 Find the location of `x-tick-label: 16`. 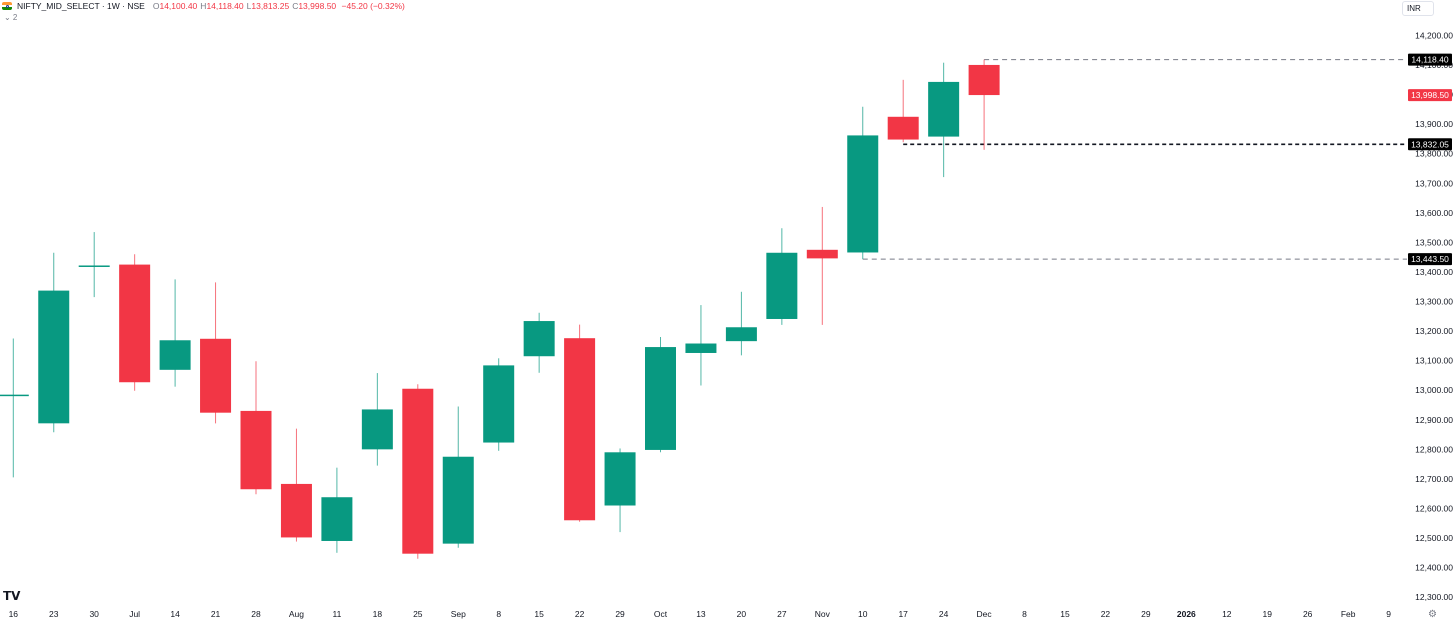

x-tick-label: 16 is located at coordinates (14, 614).